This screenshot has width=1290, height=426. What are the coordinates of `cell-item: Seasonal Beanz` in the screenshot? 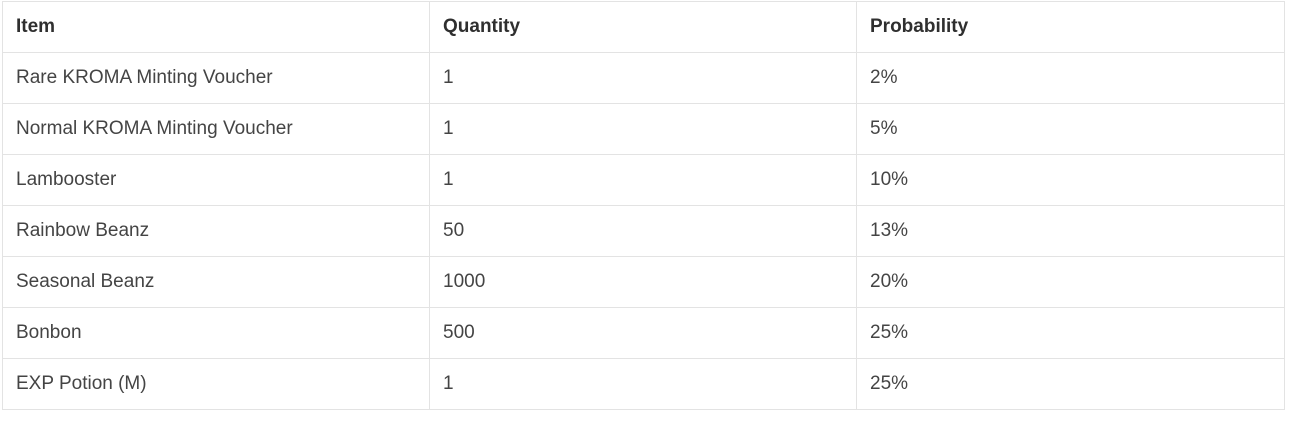 It's located at (216, 282).